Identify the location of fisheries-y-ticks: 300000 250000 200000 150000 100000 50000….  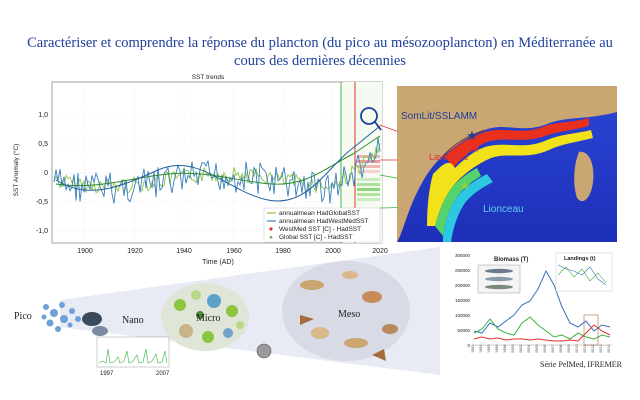
(463, 300).